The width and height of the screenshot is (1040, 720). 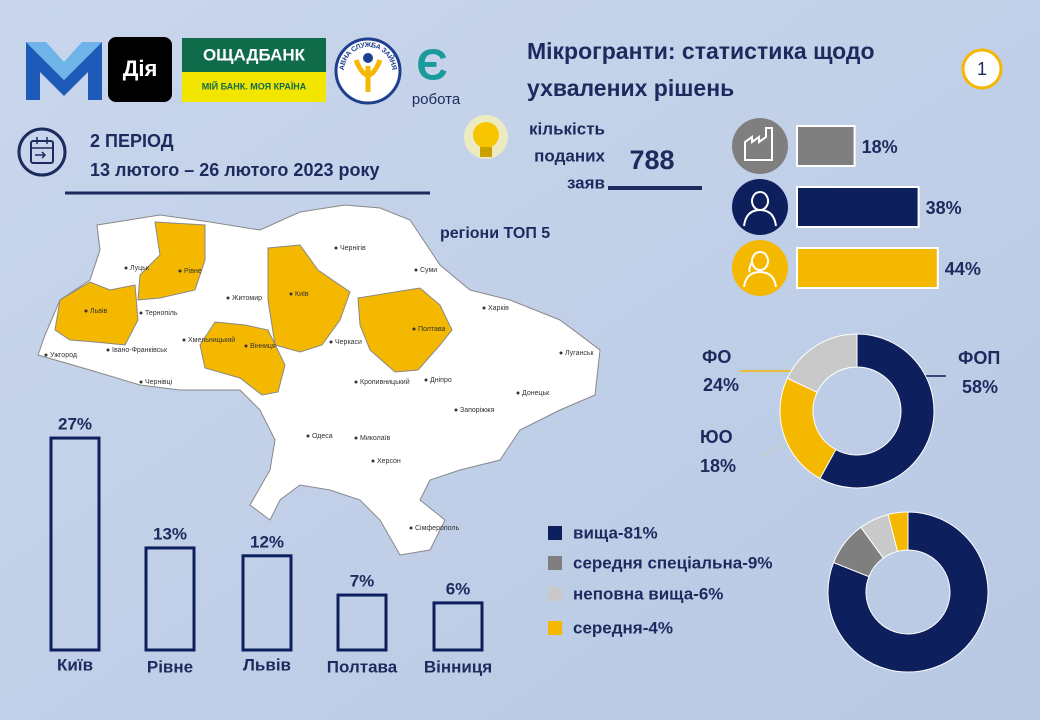 I want to click on logo-m, so click(x=64, y=71).